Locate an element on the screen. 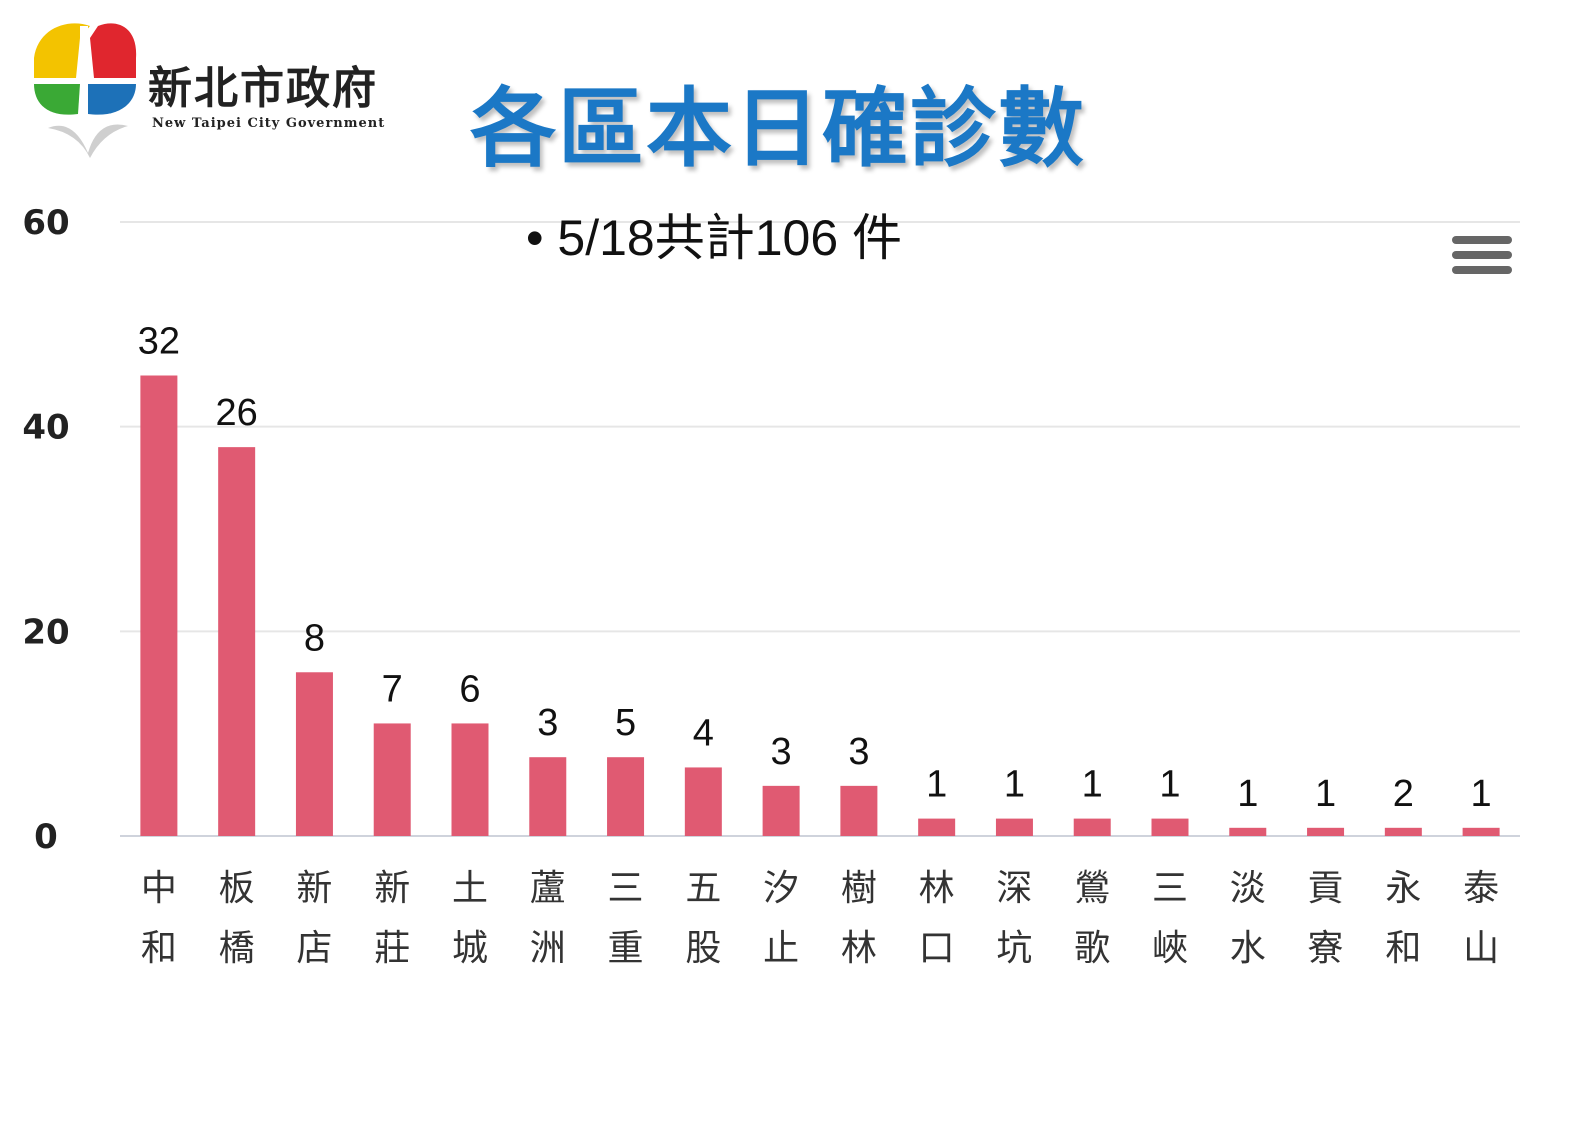 This screenshot has height=1123, width=1587. x-tick-label: 蘆 is located at coordinates (548, 888).